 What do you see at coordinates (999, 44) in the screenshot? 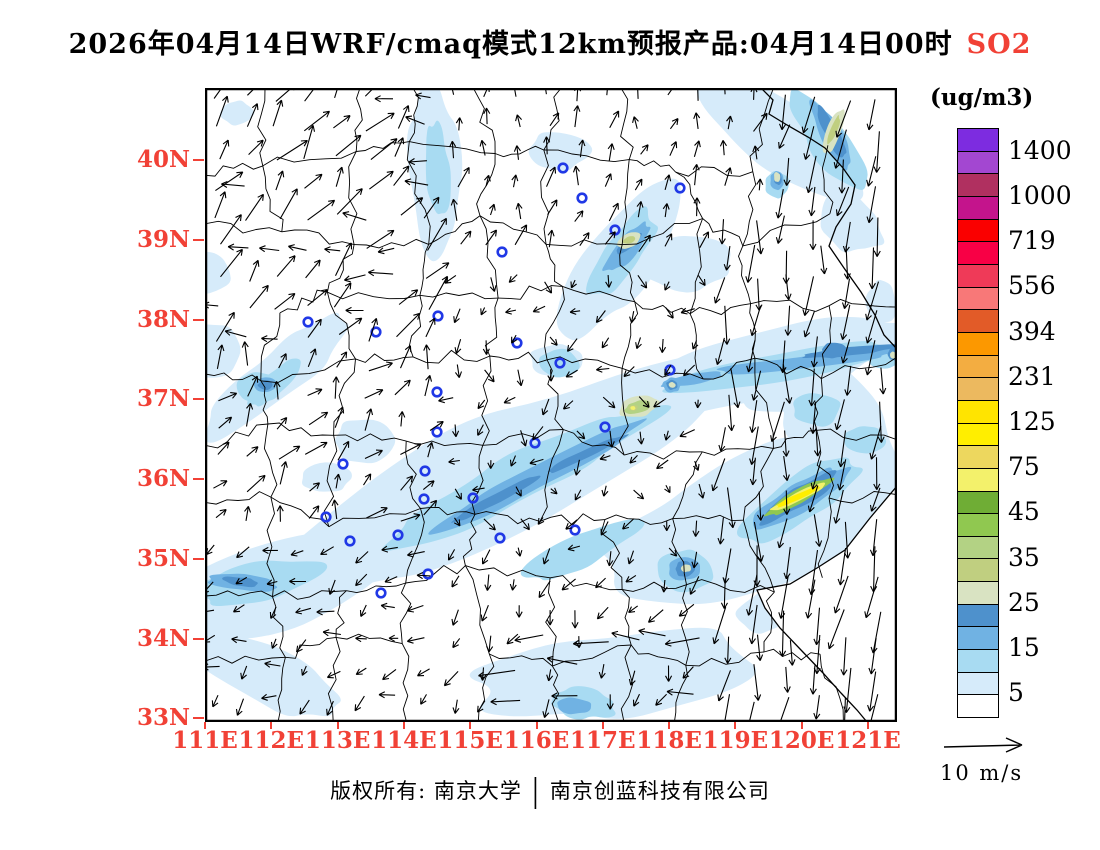
I see `title-species: SO2` at bounding box center [999, 44].